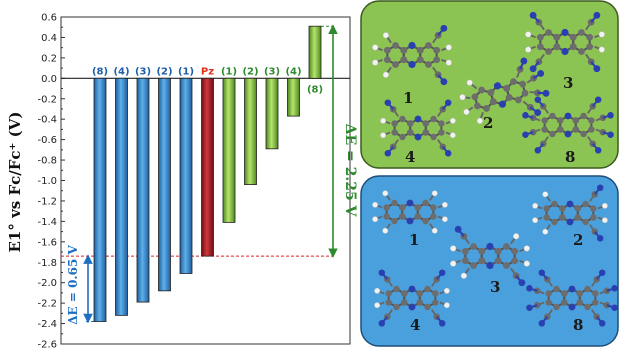  Describe the element at coordinates (410, 157) in the screenshot. I see `mol-top-label-4: 4` at that location.